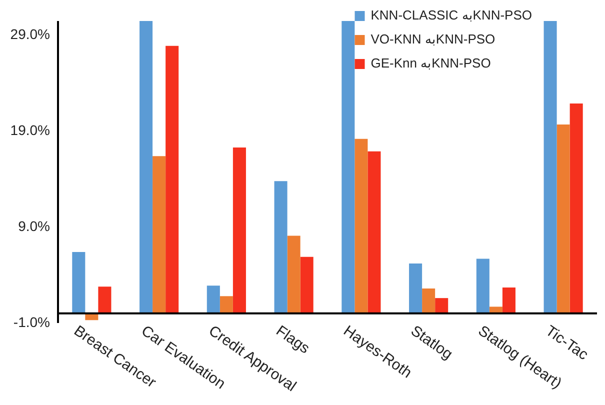 The height and width of the screenshot is (405, 605). Describe the element at coordinates (30, 130) in the screenshot. I see `y-tick-label: 19.0%` at that location.